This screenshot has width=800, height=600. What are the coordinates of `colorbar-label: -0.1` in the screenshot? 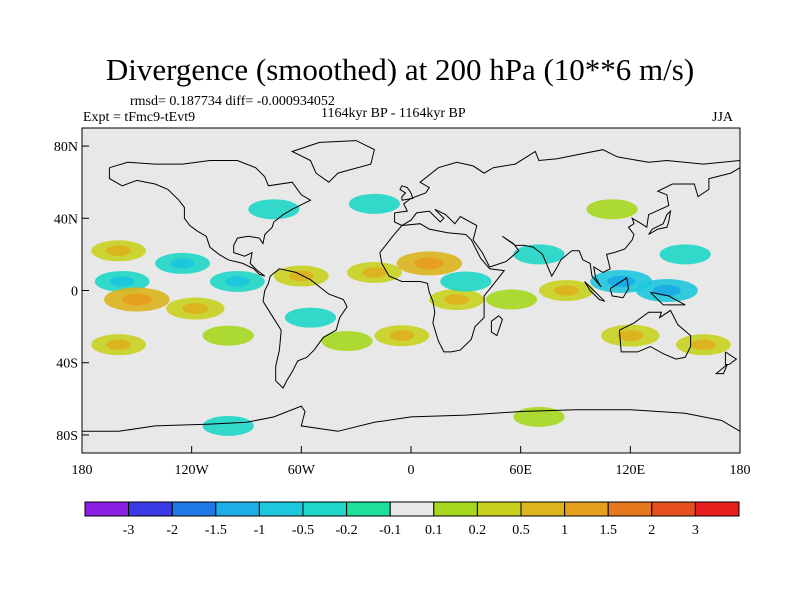 It's located at (390, 530).